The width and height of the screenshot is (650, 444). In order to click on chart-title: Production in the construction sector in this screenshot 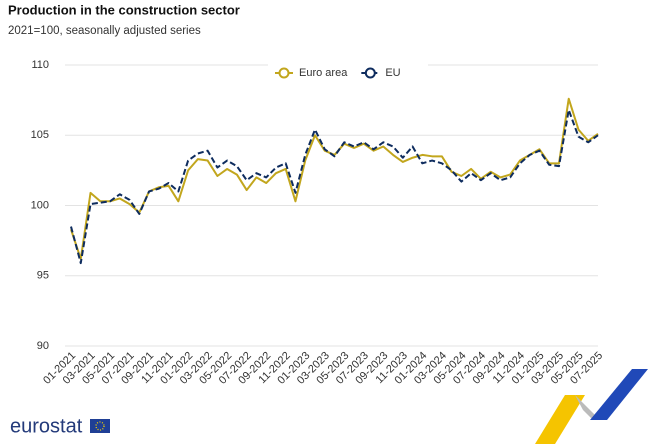, I will do `click(124, 9)`.